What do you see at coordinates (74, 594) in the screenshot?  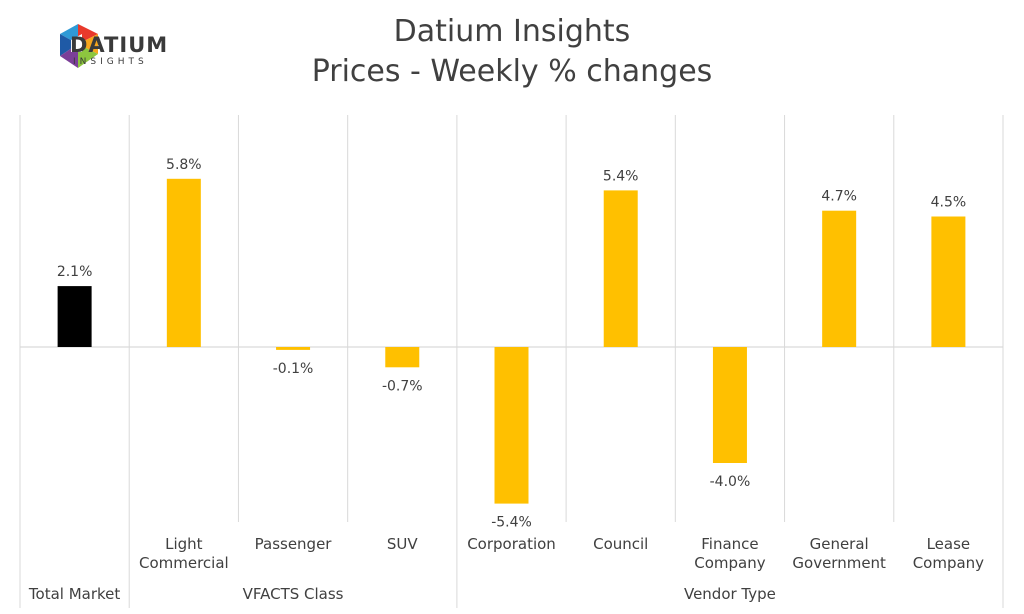 I see `category-label: Total Market` at bounding box center [74, 594].